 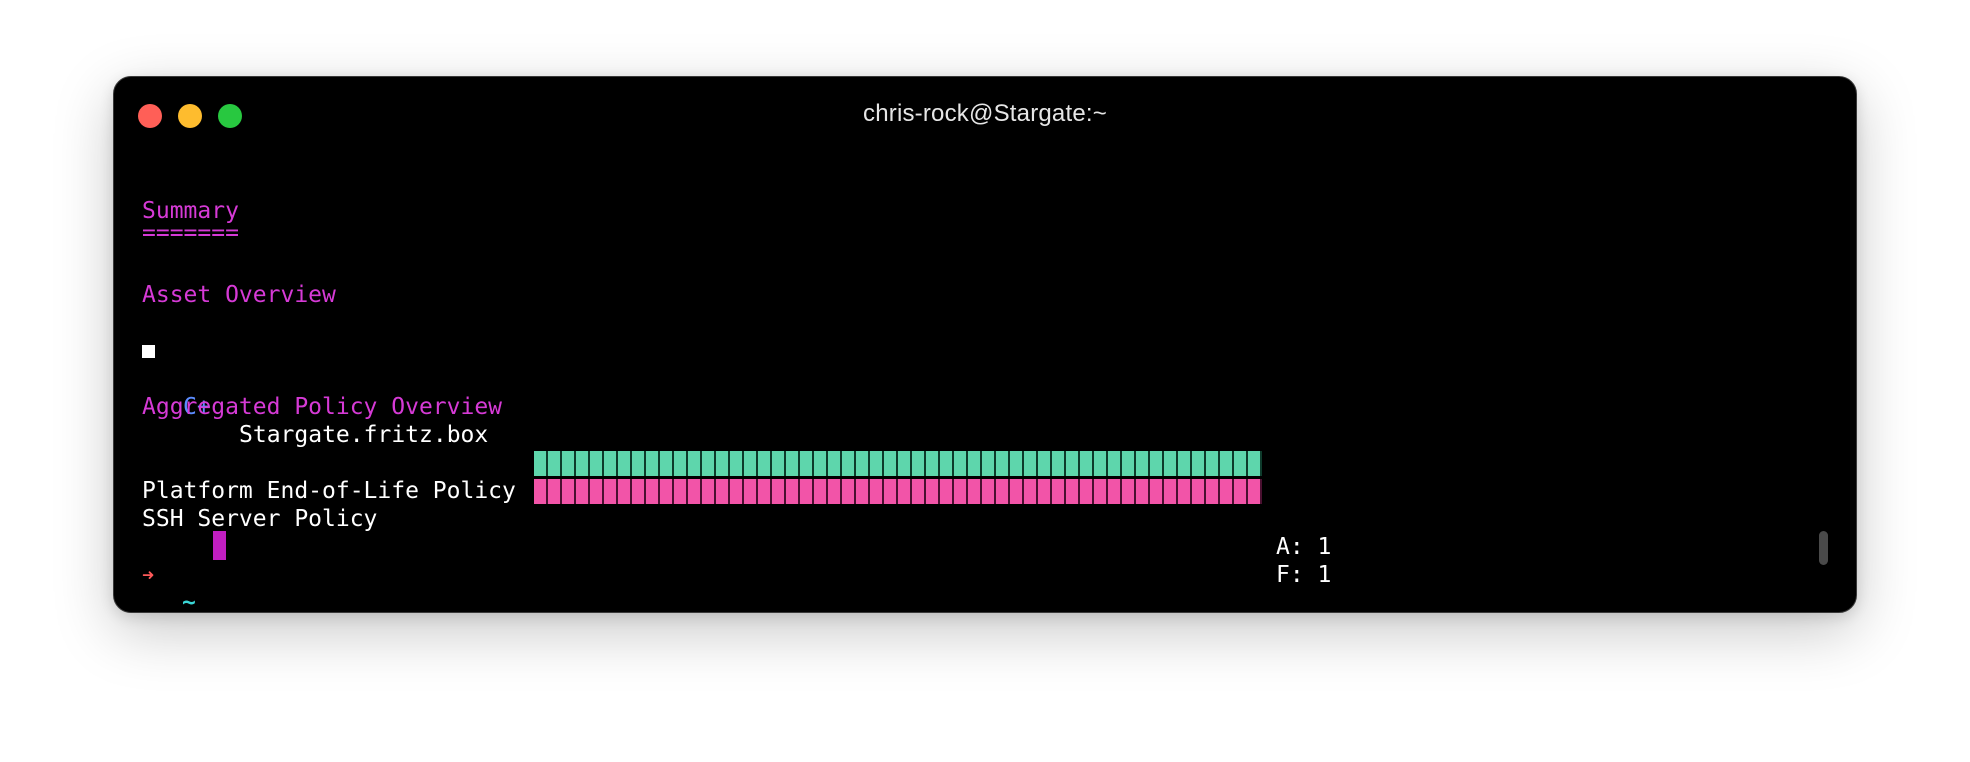 I want to click on policy-overview-heading: Aggregated Policy Overview, so click(x=322, y=407).